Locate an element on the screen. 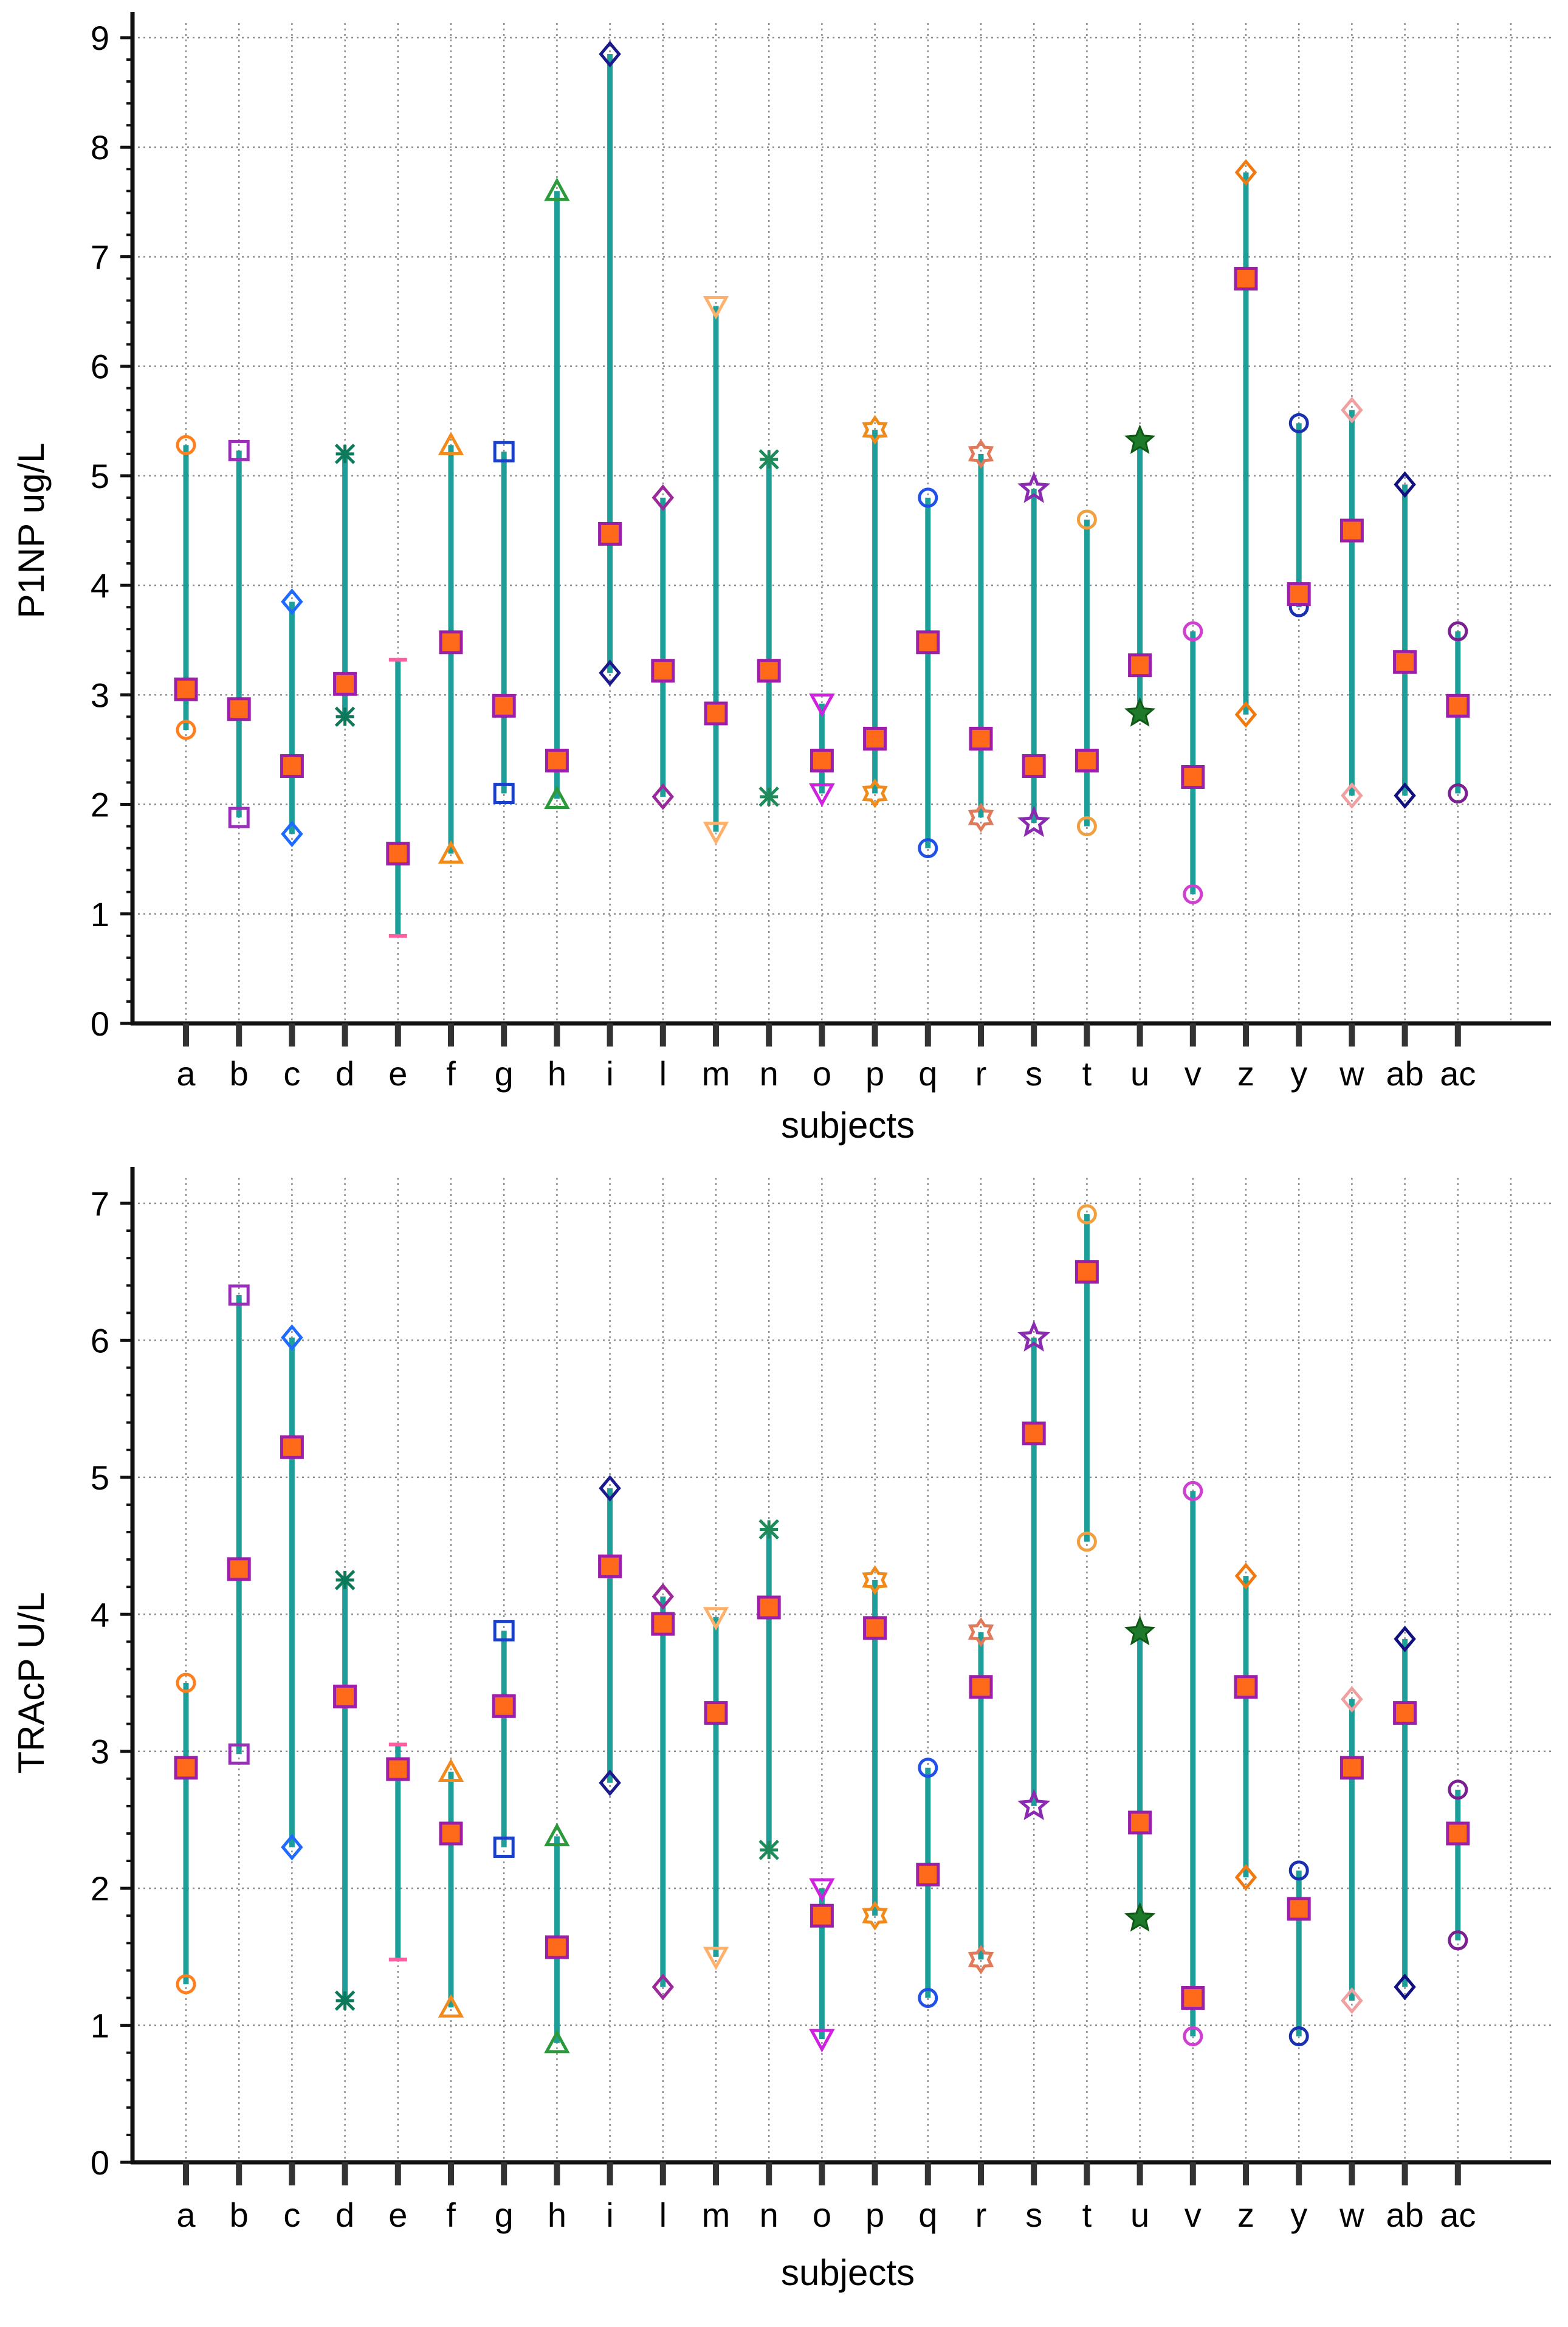  y-tick-labels-p1np: 0 1 2 3 4 5 6 7 8 9 is located at coordinates (100, 531).